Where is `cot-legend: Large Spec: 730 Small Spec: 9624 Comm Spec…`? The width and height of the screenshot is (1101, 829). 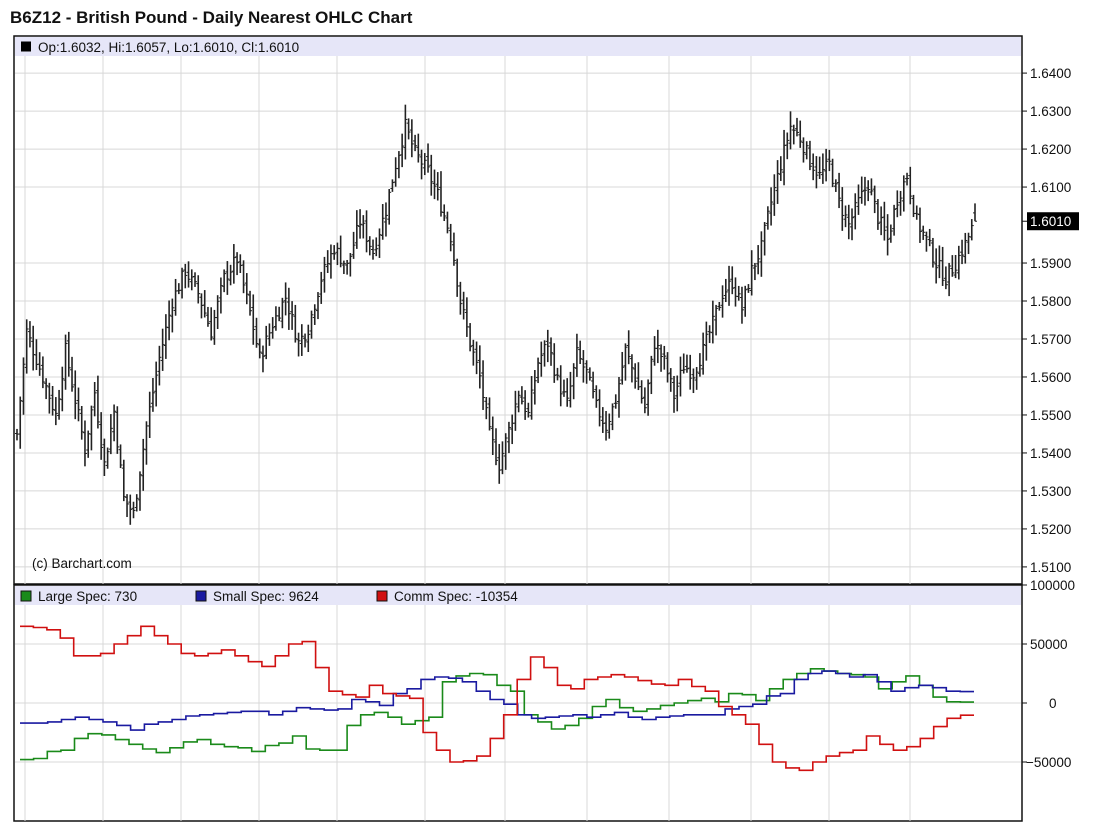
cot-legend: Large Spec: 730 Small Spec: 9624 Comm Spec… is located at coordinates (269, 596).